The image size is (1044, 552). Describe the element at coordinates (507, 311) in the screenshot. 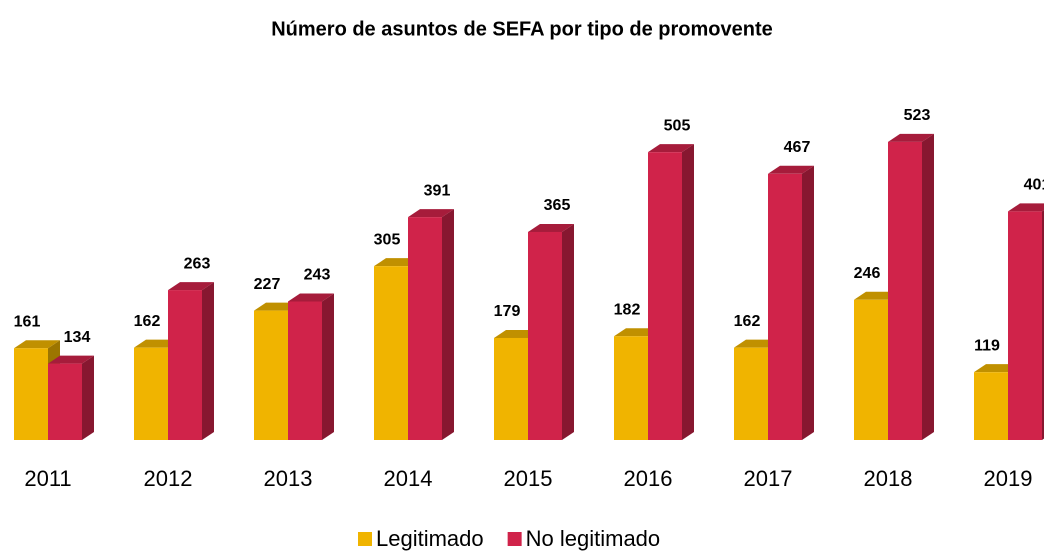

I see `value-label: 179` at that location.